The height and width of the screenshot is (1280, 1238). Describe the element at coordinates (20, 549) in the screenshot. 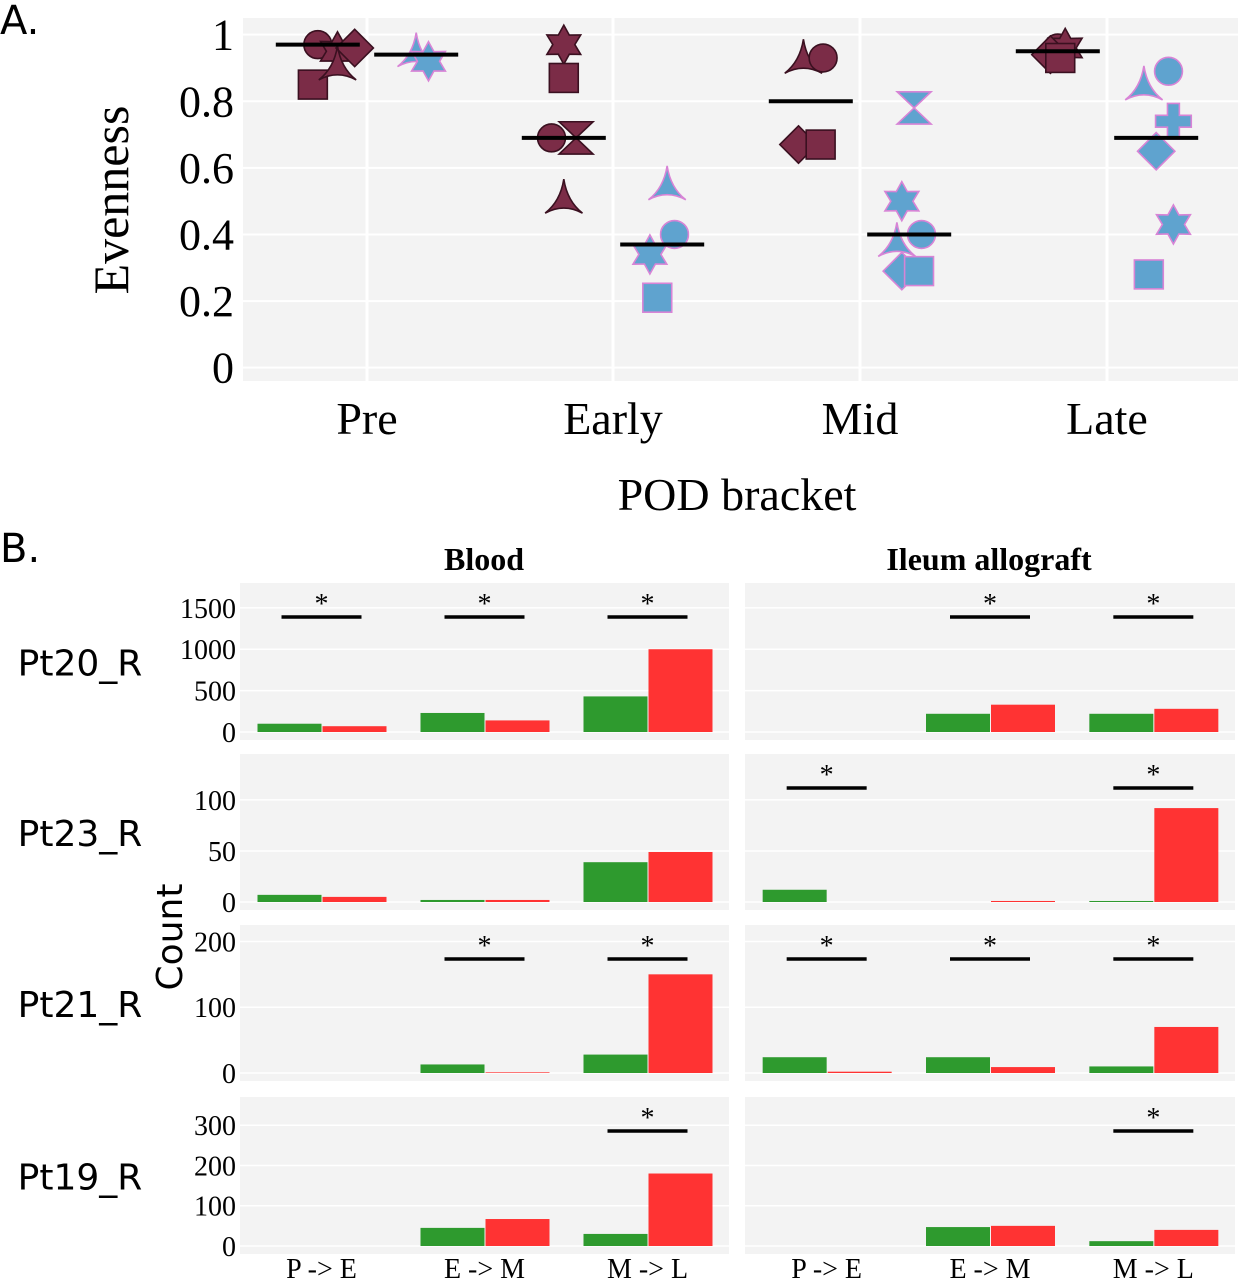

I see `panel-b-label: B.` at that location.